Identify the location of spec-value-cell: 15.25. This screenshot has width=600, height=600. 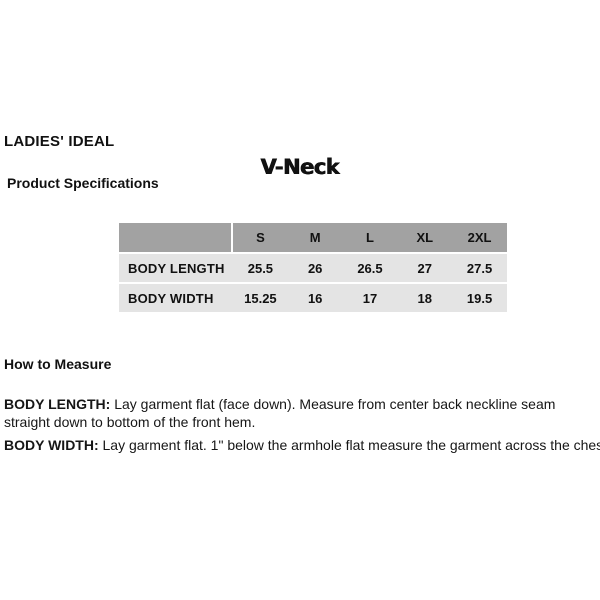
(260, 298).